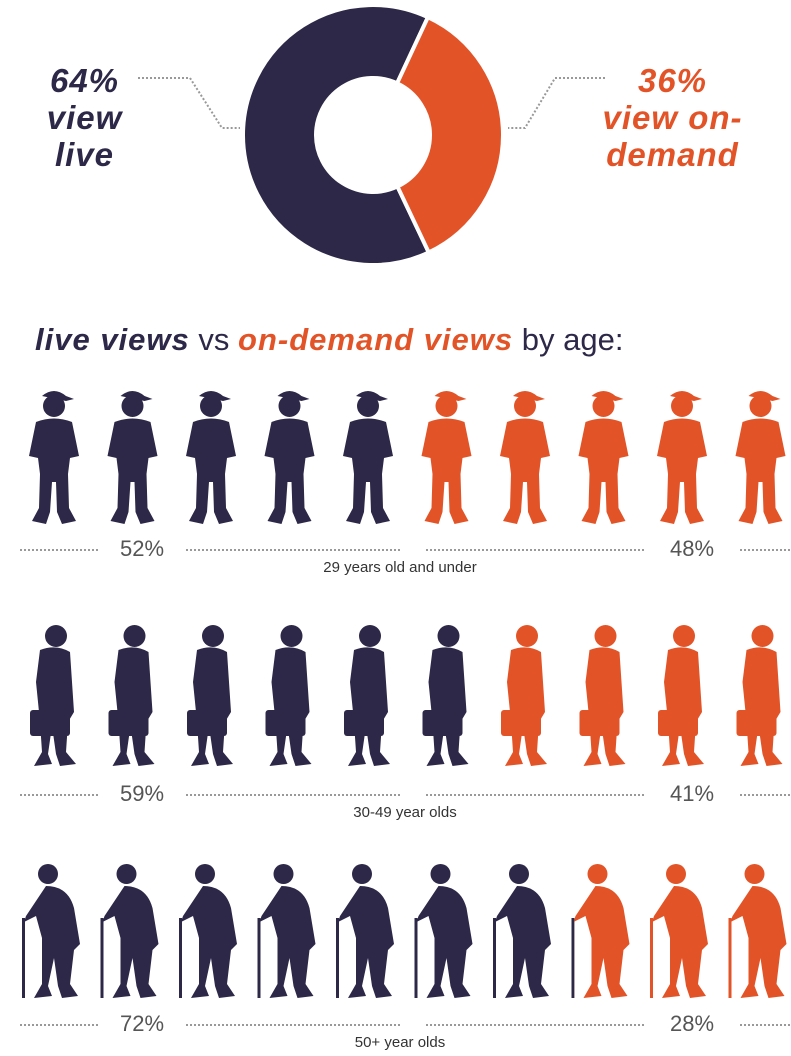 The image size is (791, 1056). I want to click on value-label: 41%, so click(692, 793).